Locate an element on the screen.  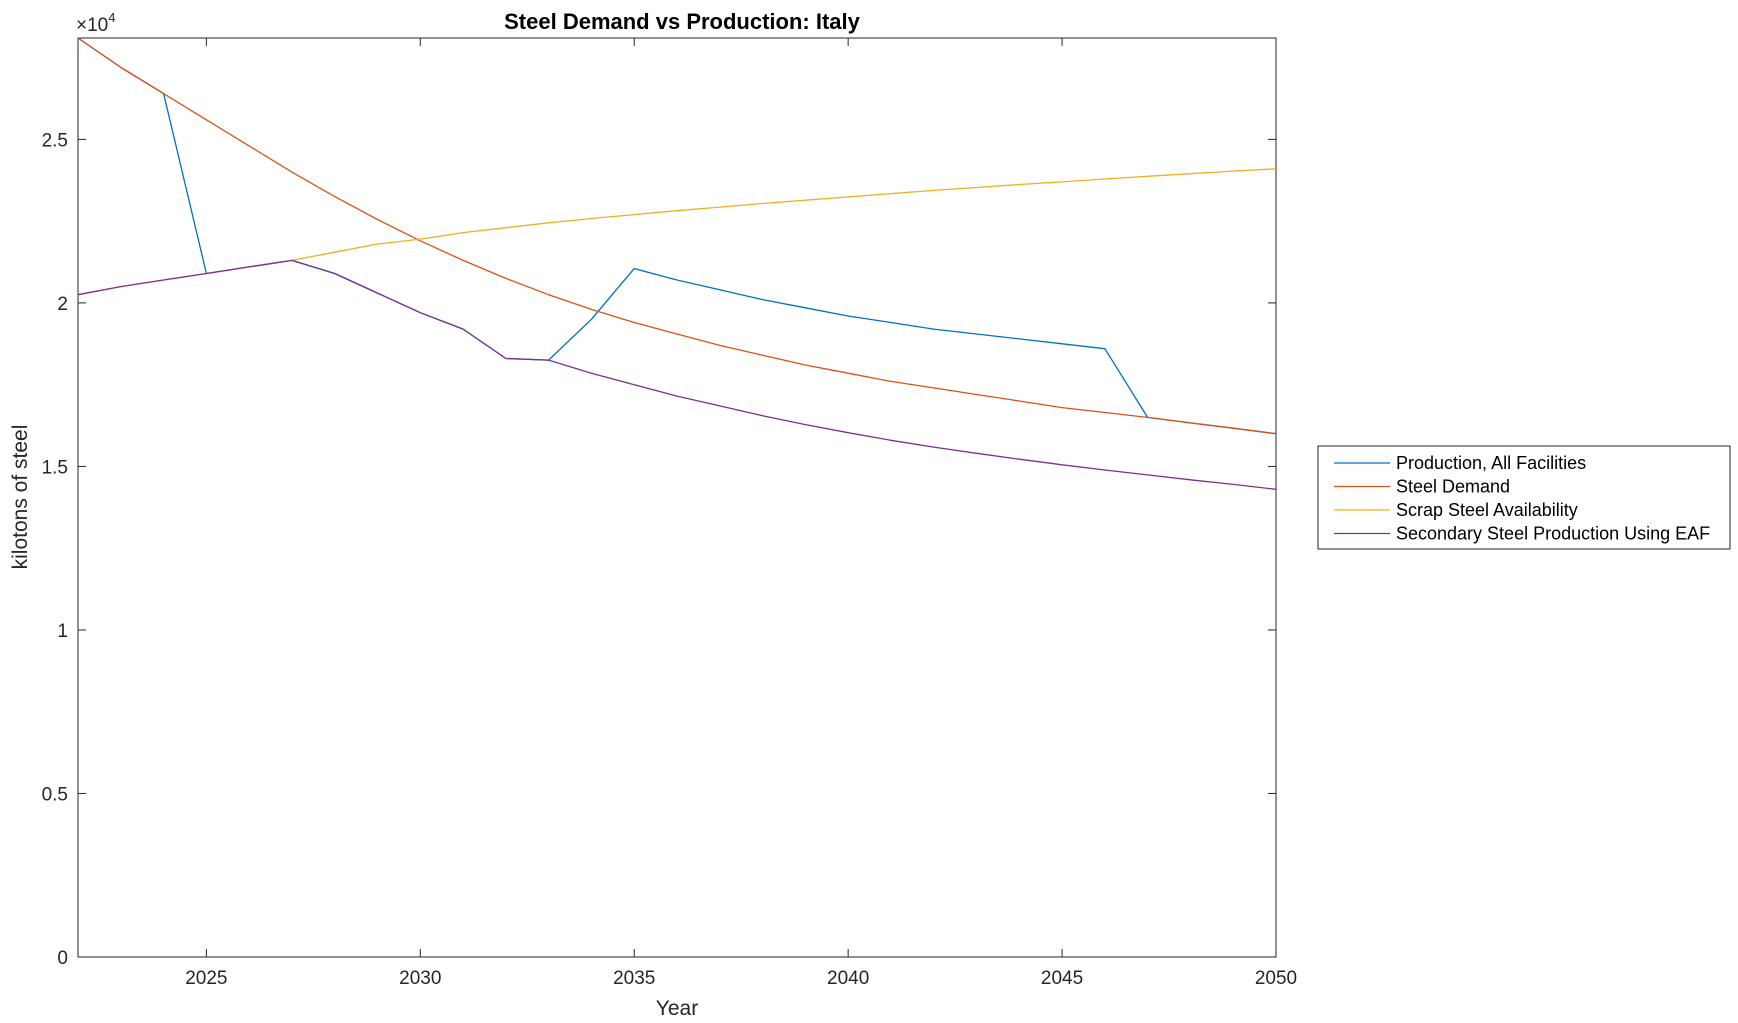
y-tick-label: 2.5 is located at coordinates (55, 140).